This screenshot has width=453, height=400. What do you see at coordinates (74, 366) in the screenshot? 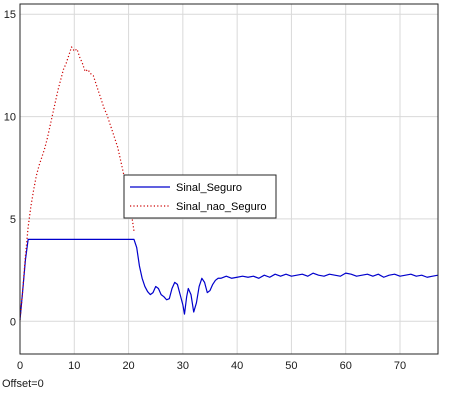
I see `x-tick-label-1: 10` at bounding box center [74, 366].